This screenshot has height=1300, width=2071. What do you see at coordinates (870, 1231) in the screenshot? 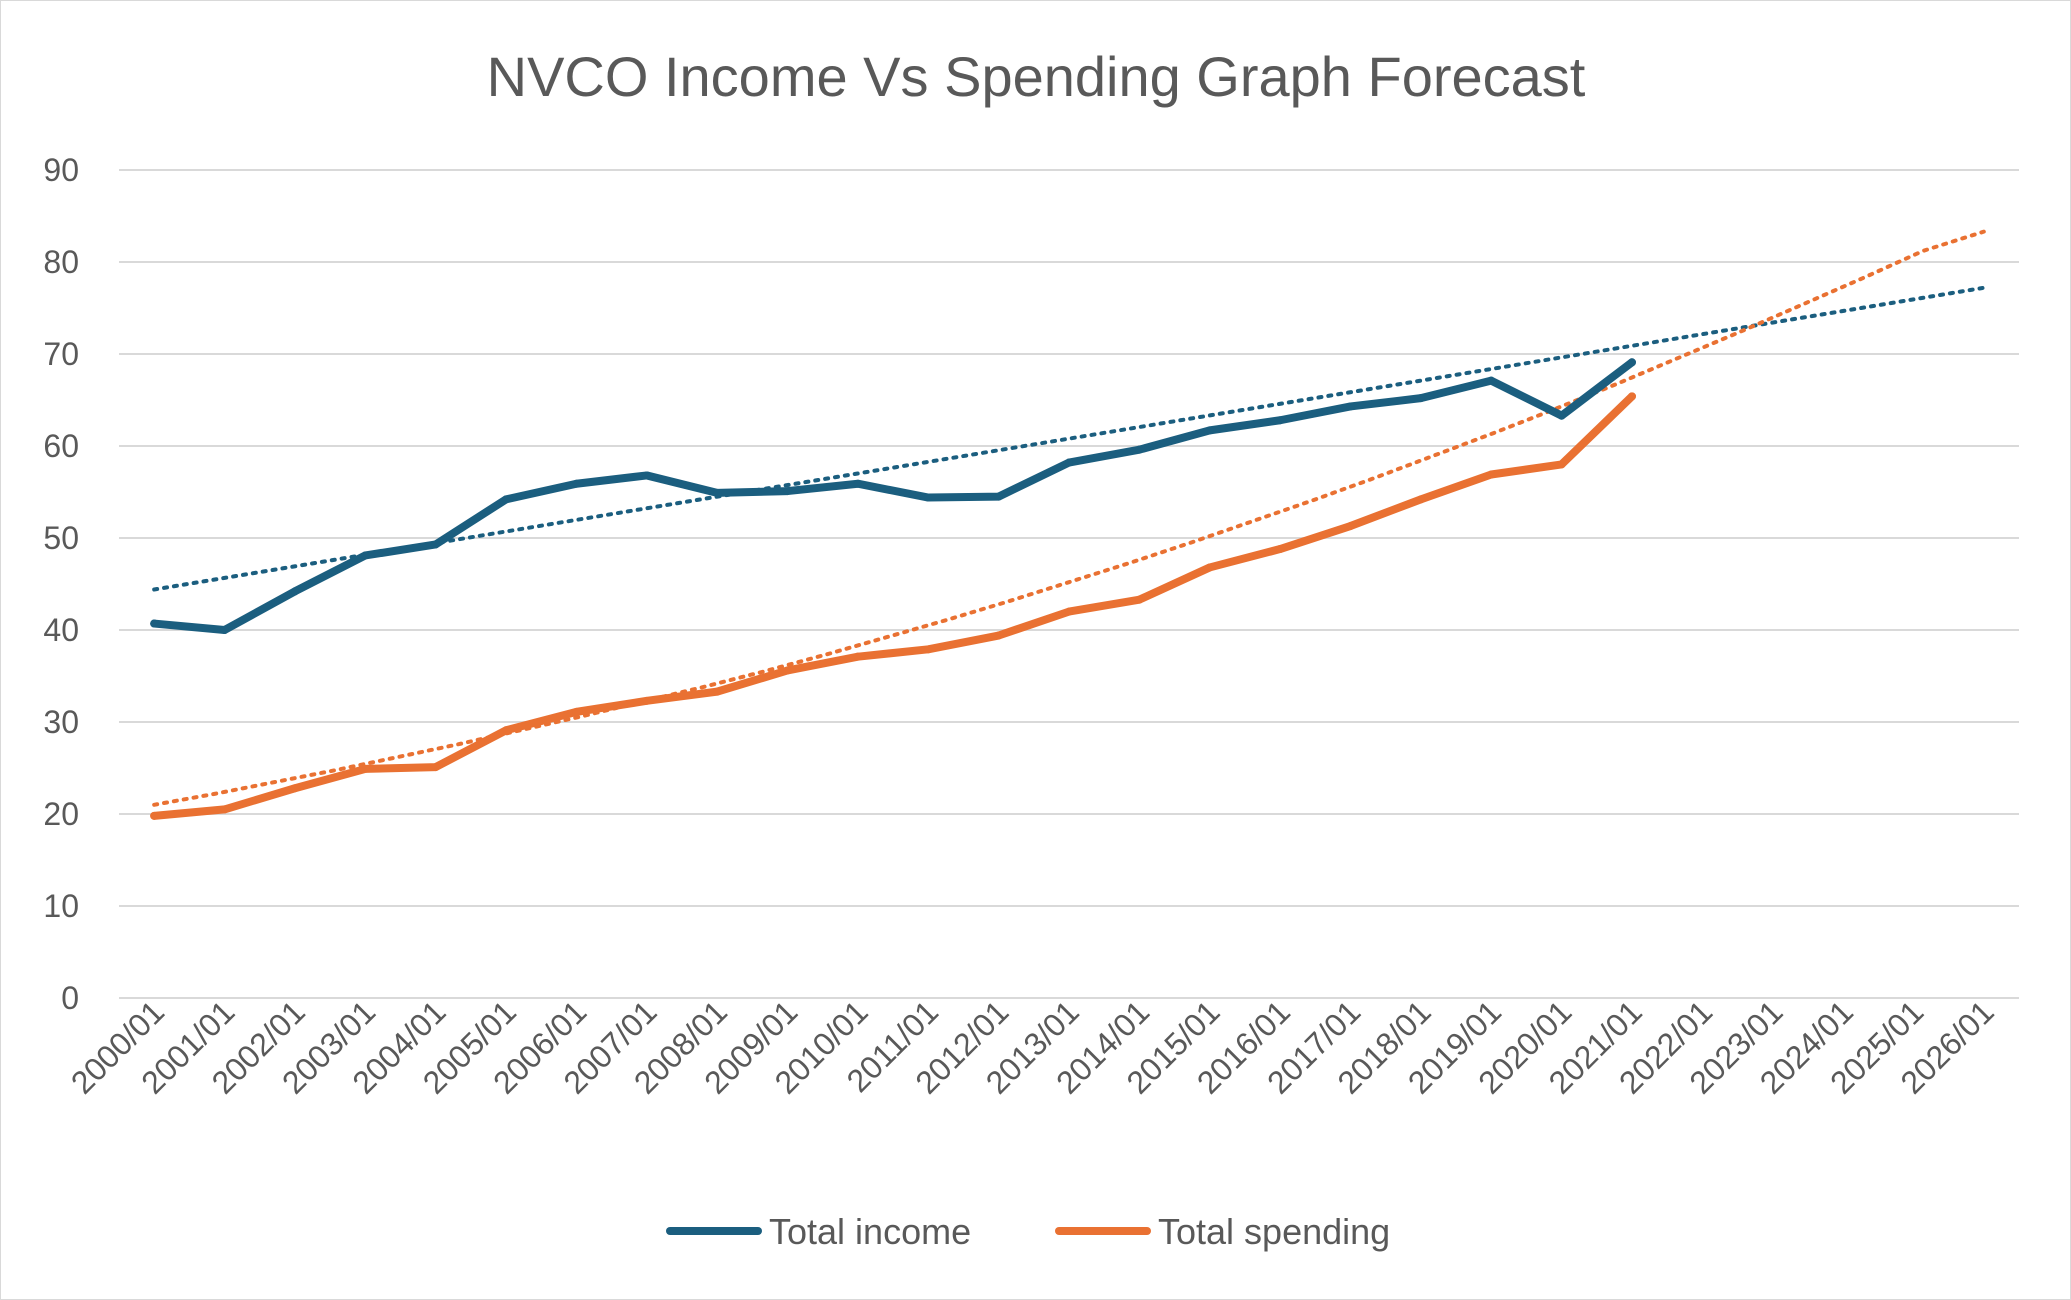
I see `legend-label-total-income: Total income` at bounding box center [870, 1231].